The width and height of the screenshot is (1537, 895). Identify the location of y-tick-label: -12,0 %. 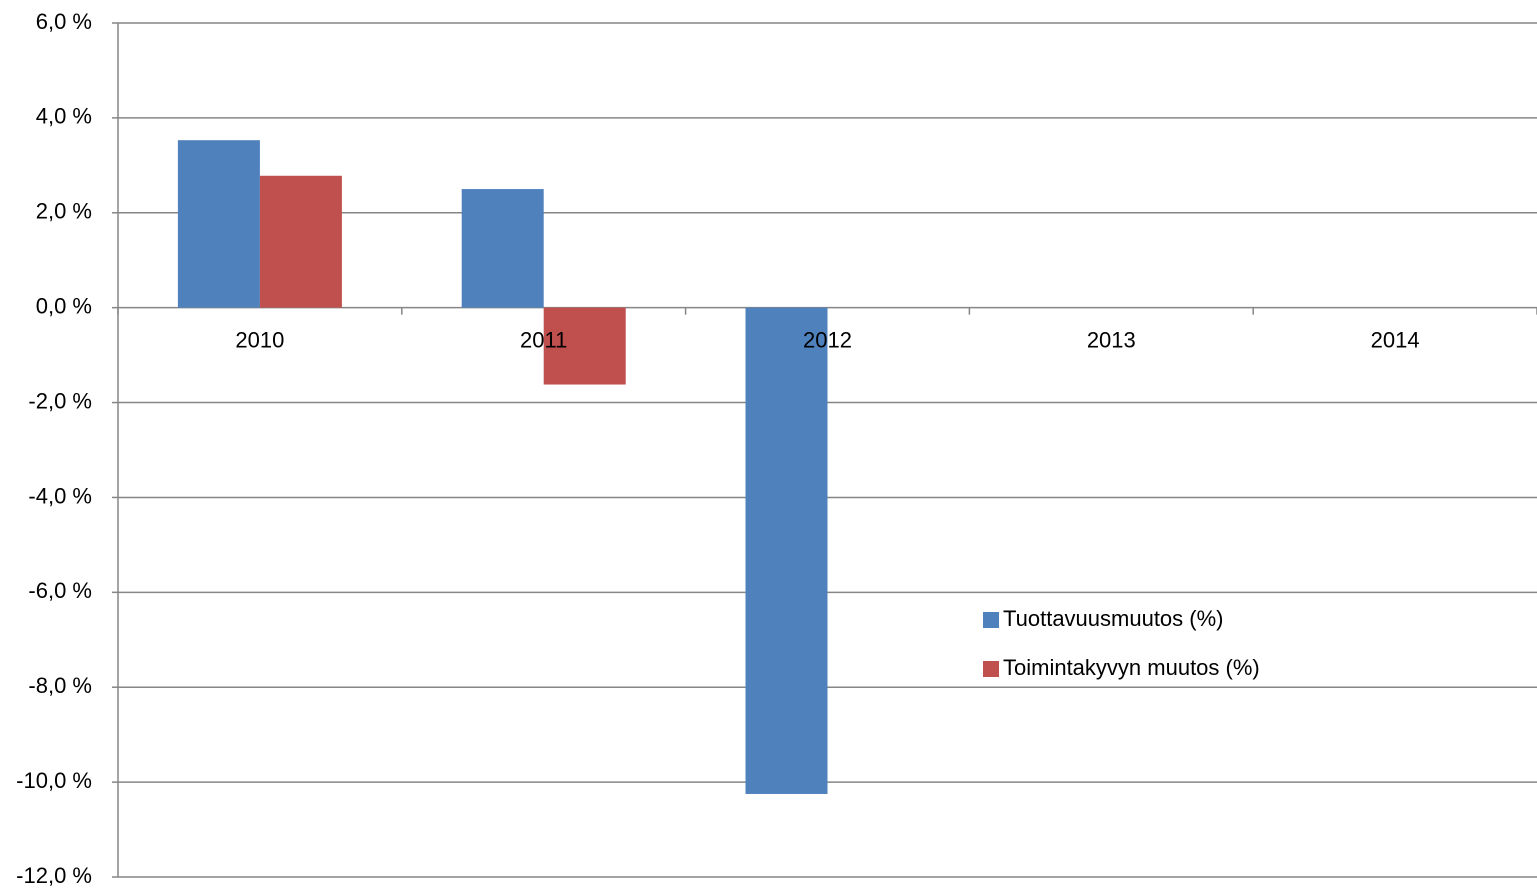
(54, 875).